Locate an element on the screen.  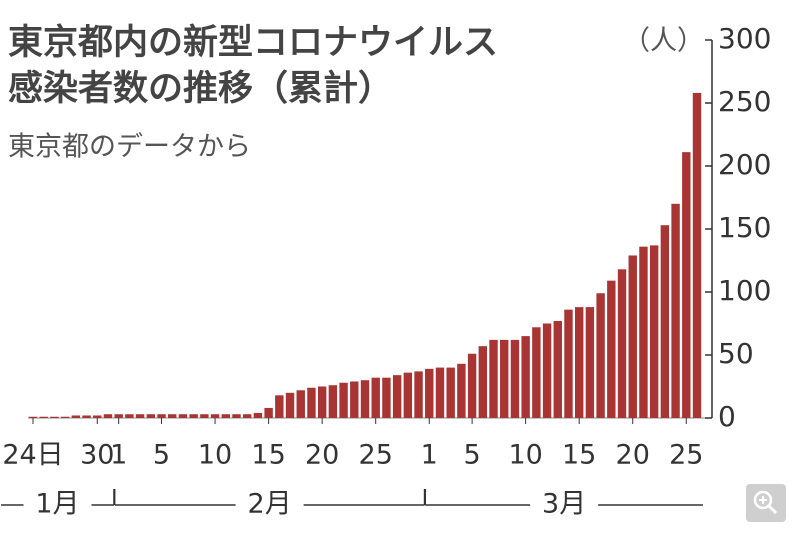
month-label: 2月 is located at coordinates (270, 504).